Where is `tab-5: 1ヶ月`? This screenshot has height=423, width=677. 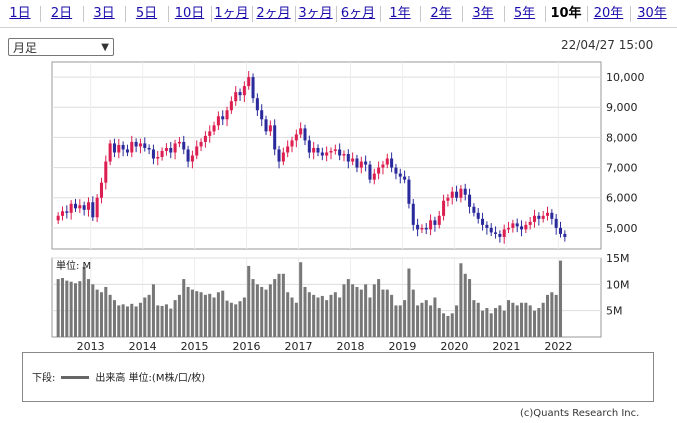
tab-5: 1ヶ月 is located at coordinates (231, 13).